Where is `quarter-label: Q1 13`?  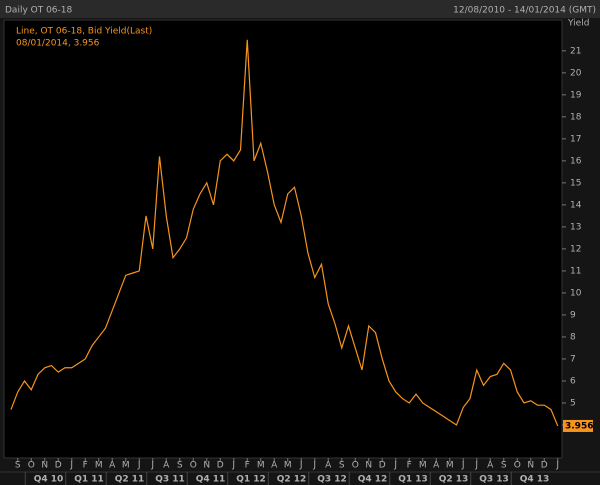 quarter-label: Q1 13 is located at coordinates (413, 480).